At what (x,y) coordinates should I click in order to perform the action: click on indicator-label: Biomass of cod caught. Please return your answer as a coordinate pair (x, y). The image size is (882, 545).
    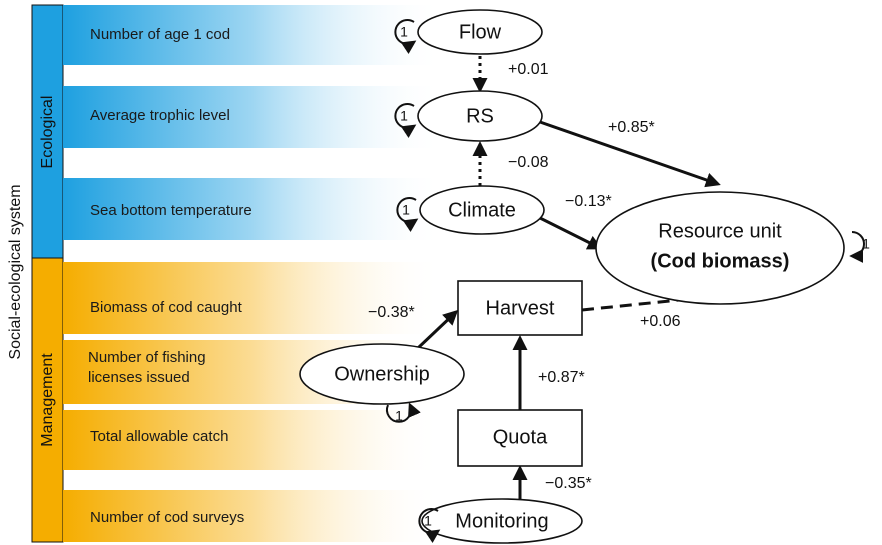
    Looking at the image, I should click on (166, 307).